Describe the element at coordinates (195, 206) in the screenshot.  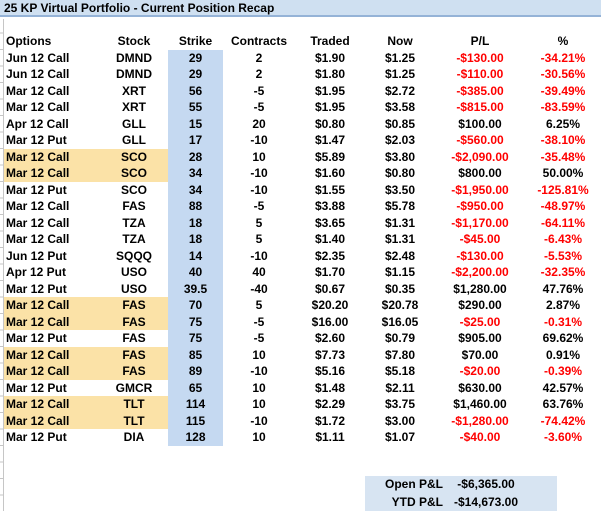
I see `cell-strike: 88` at that location.